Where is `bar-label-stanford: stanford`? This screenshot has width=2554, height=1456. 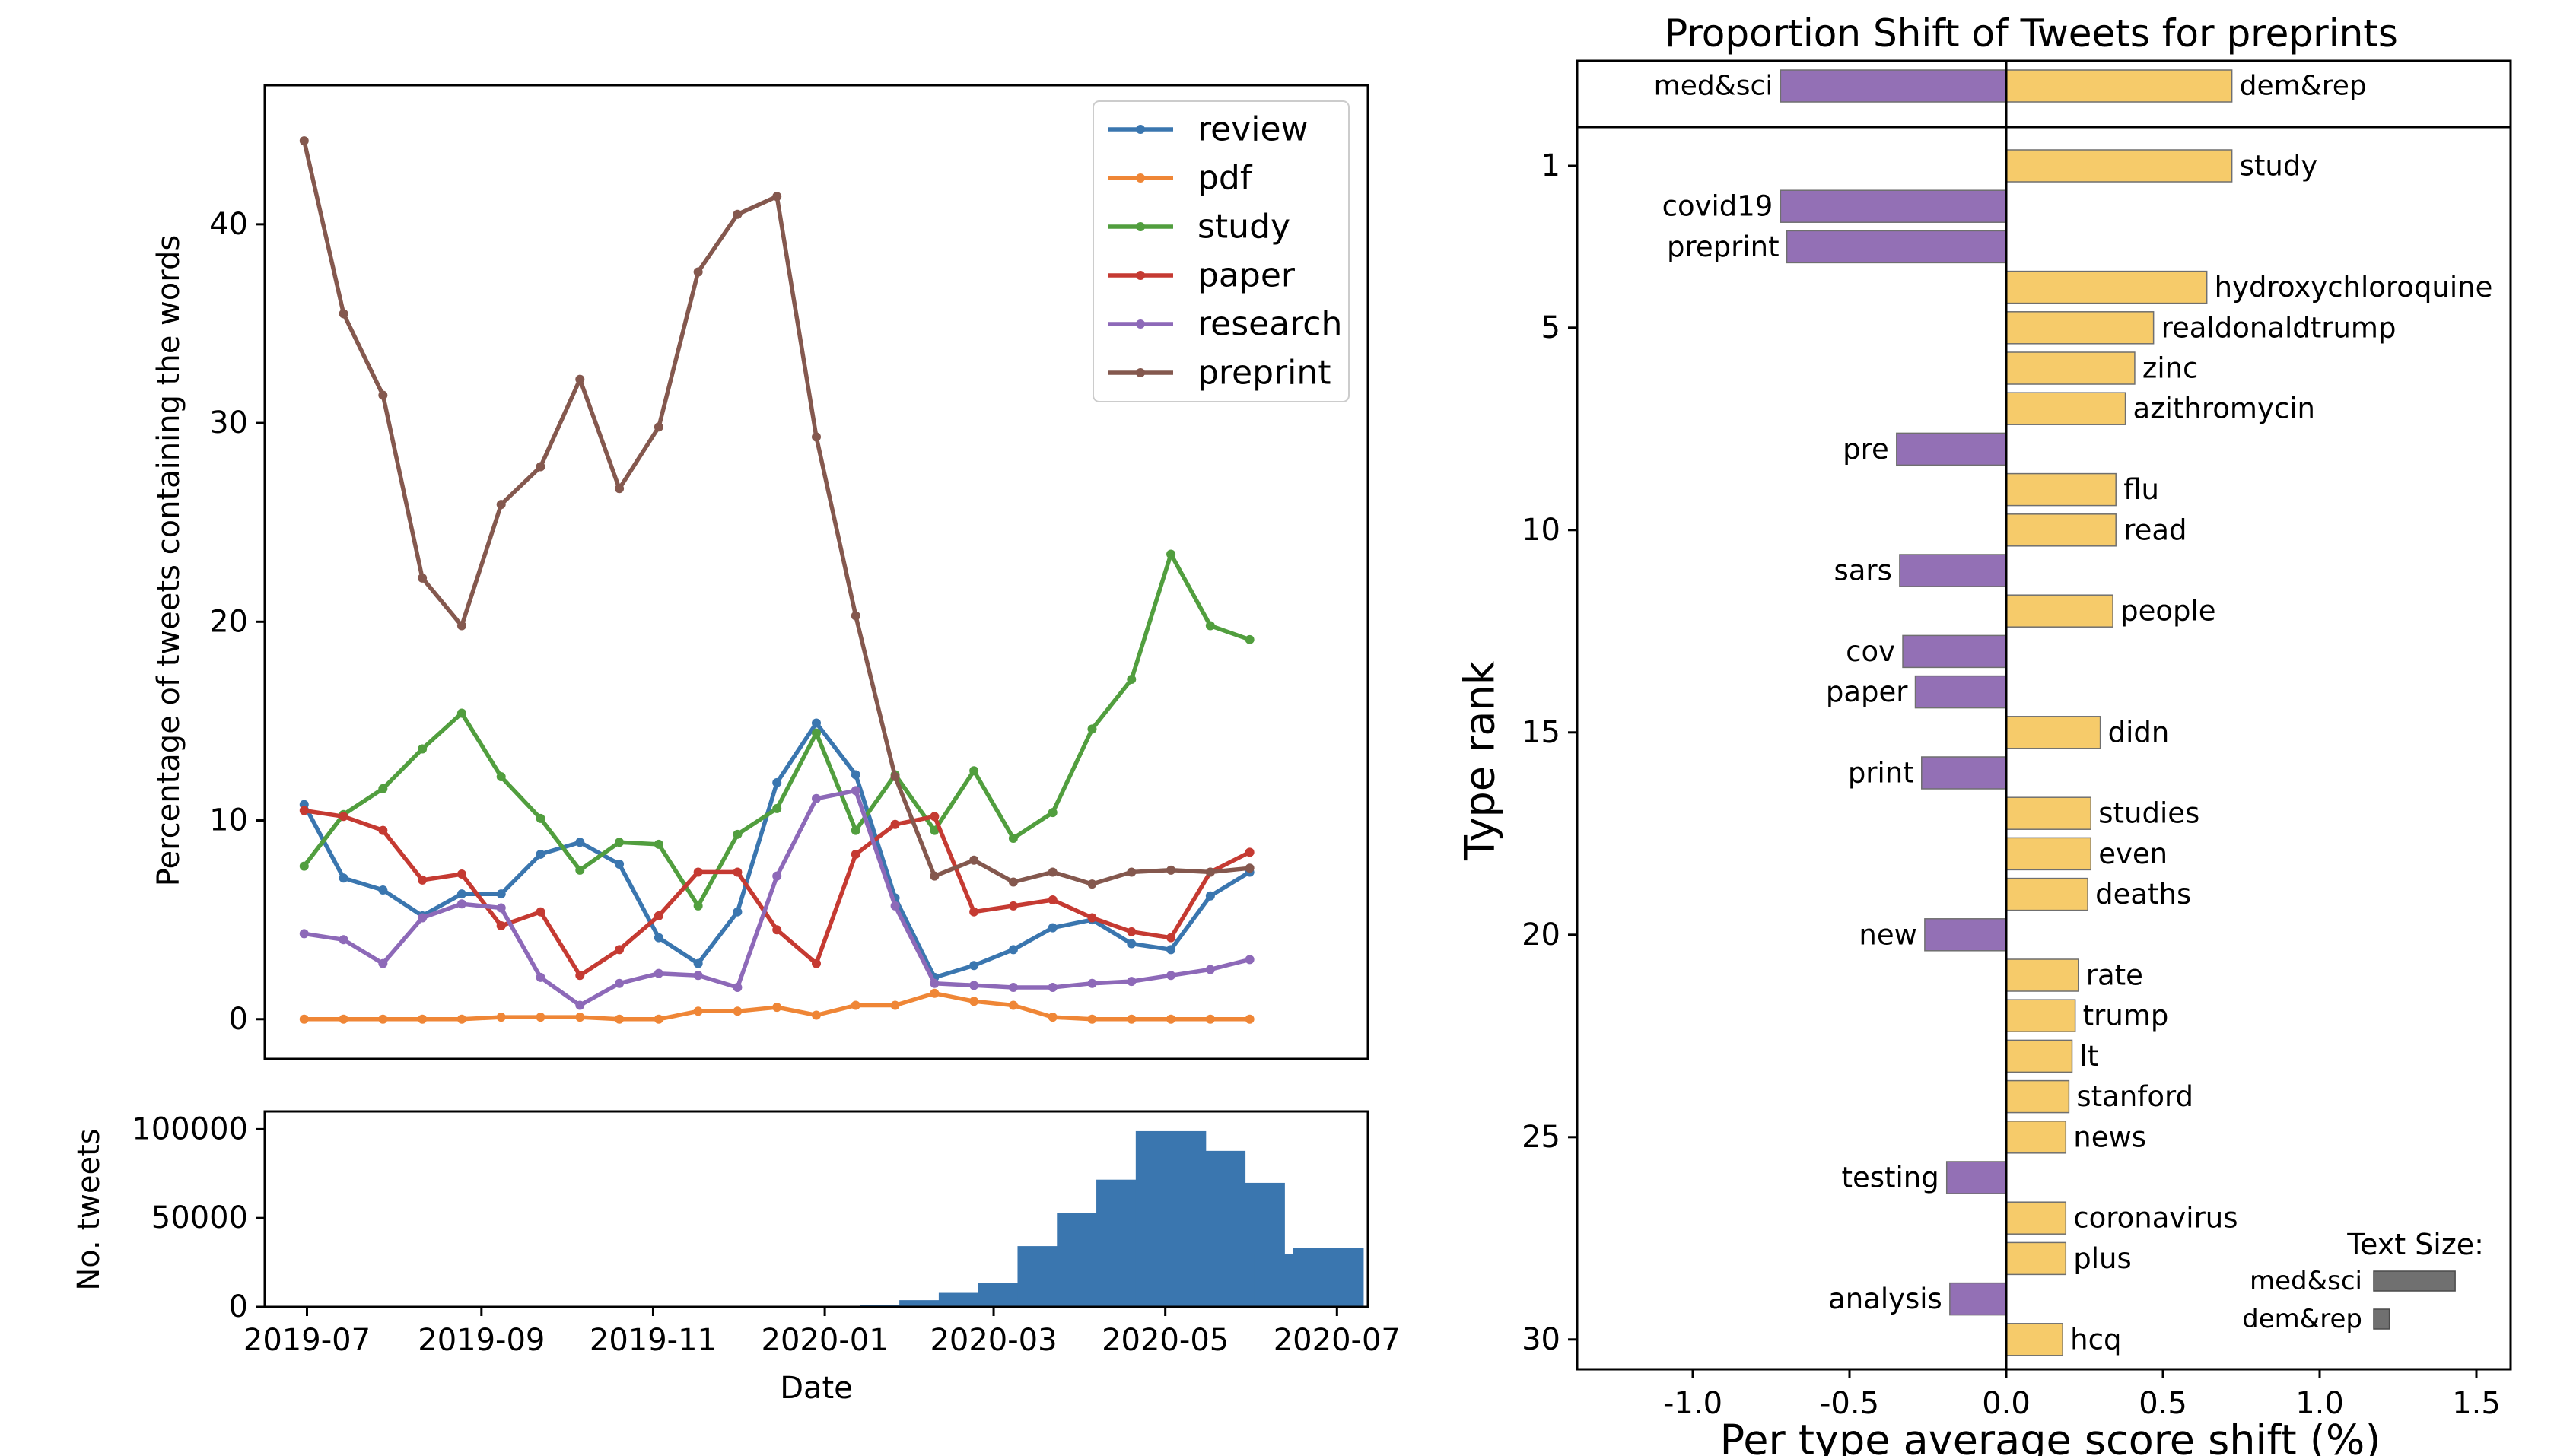
bar-label-stanford: stanford is located at coordinates (2134, 1096).